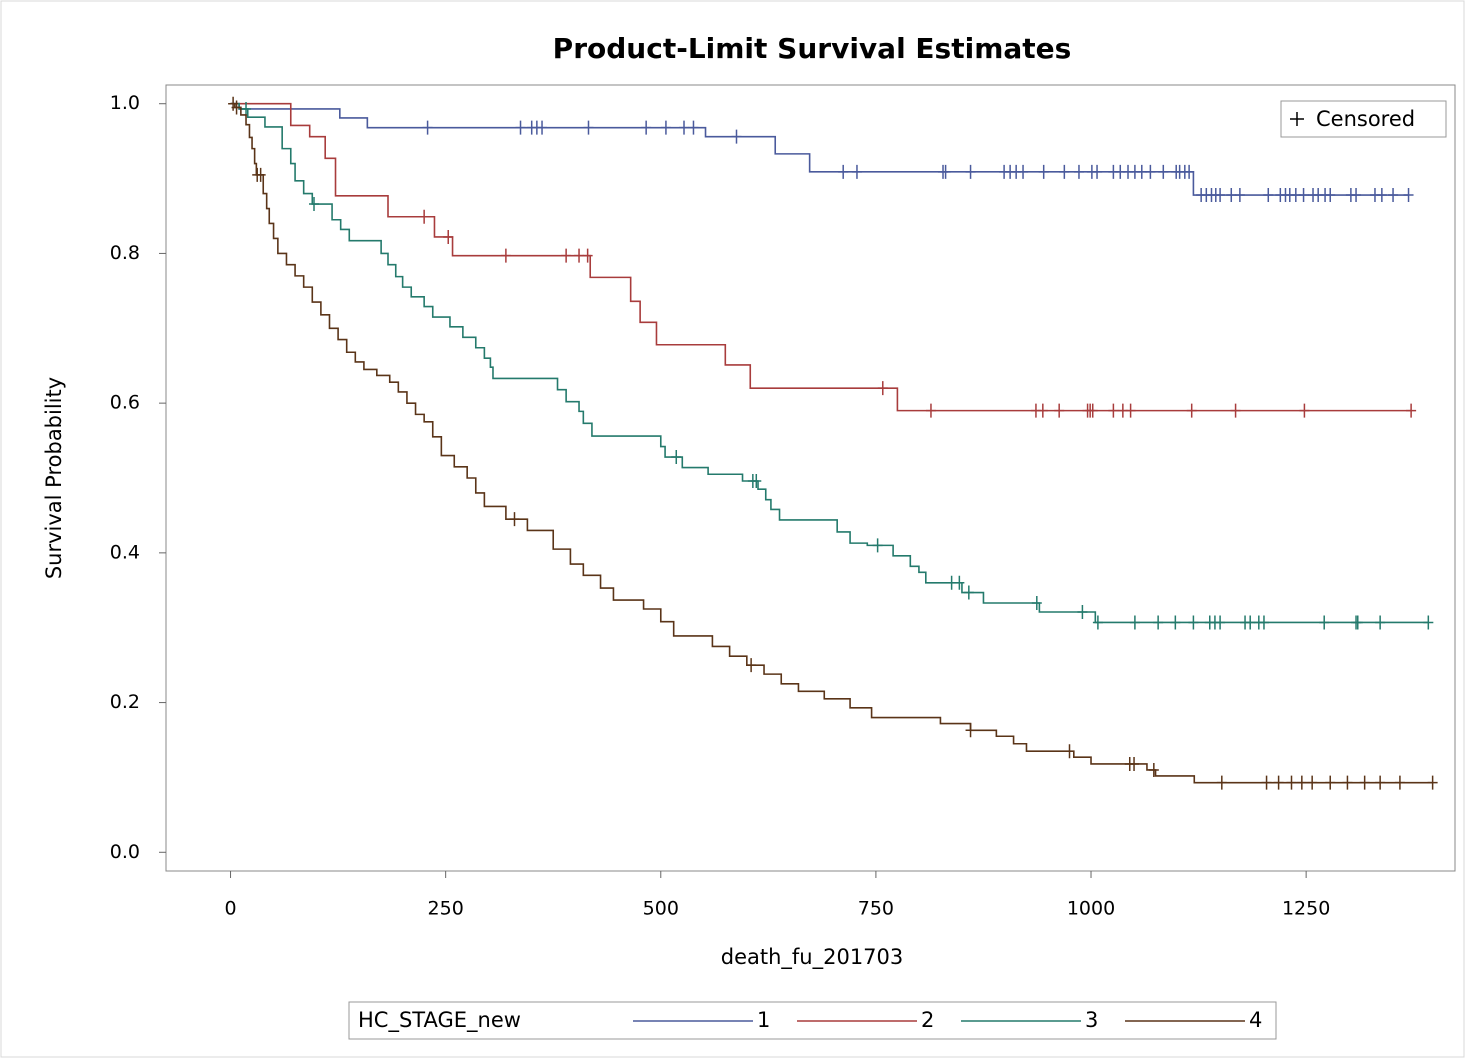  Describe the element at coordinates (876, 909) in the screenshot. I see `x-tick-label: 750` at that location.